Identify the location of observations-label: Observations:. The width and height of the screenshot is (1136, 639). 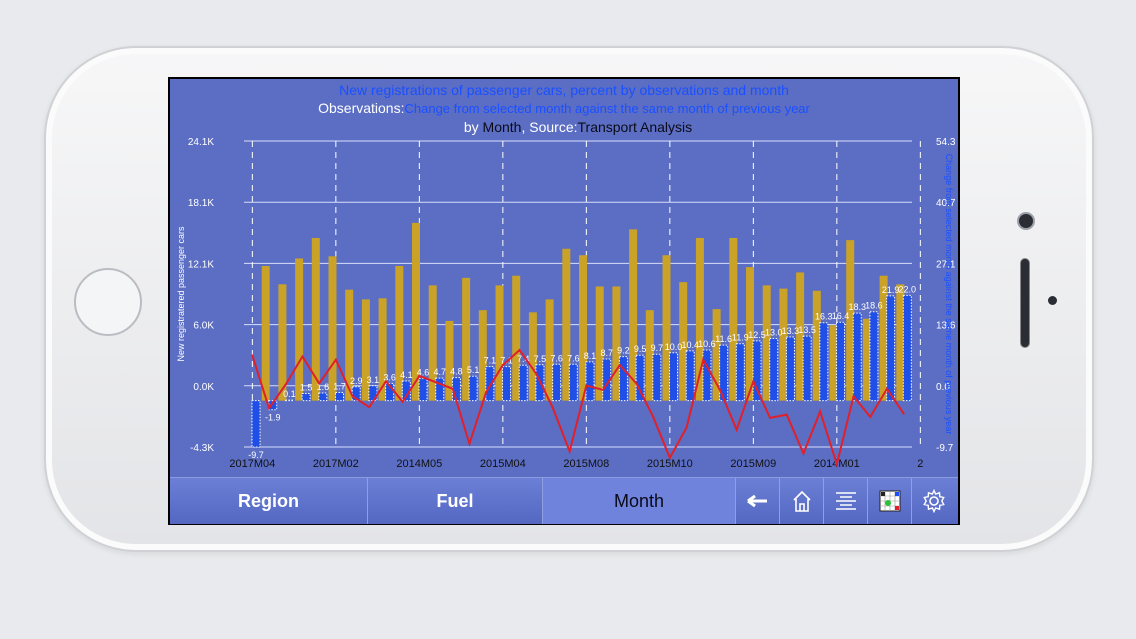
(361, 108).